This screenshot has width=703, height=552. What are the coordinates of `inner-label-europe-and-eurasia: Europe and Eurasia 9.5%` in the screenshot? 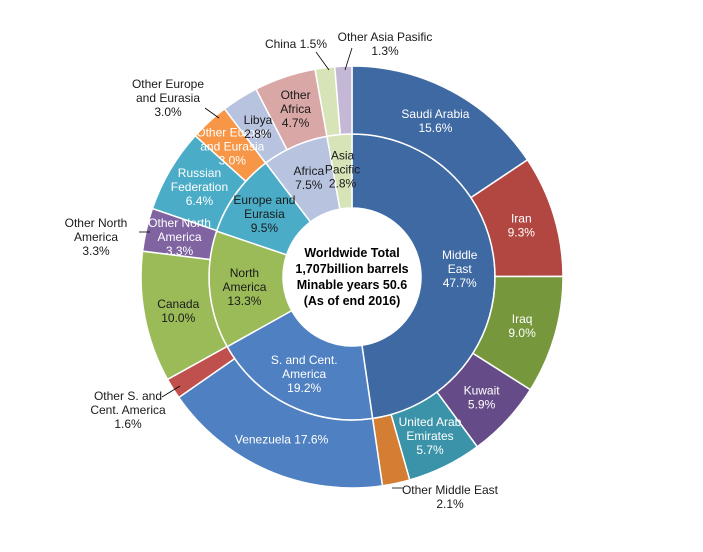 It's located at (264, 214).